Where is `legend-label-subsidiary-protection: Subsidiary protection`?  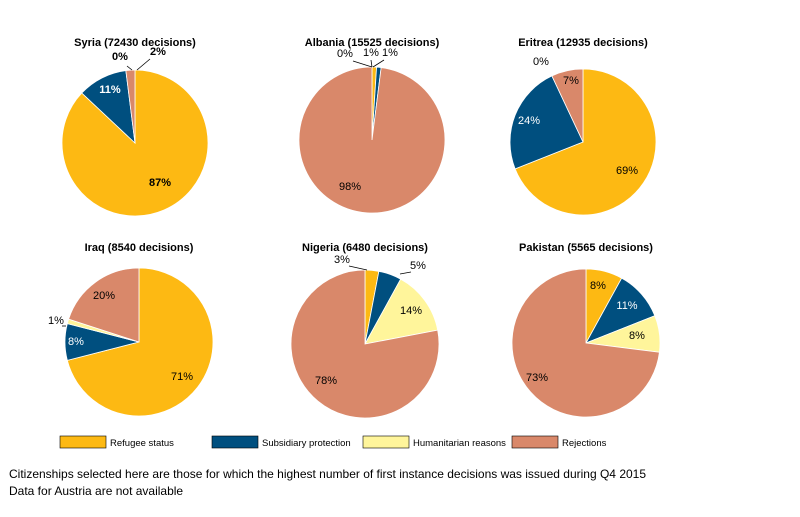 legend-label-subsidiary-protection: Subsidiary protection is located at coordinates (306, 443).